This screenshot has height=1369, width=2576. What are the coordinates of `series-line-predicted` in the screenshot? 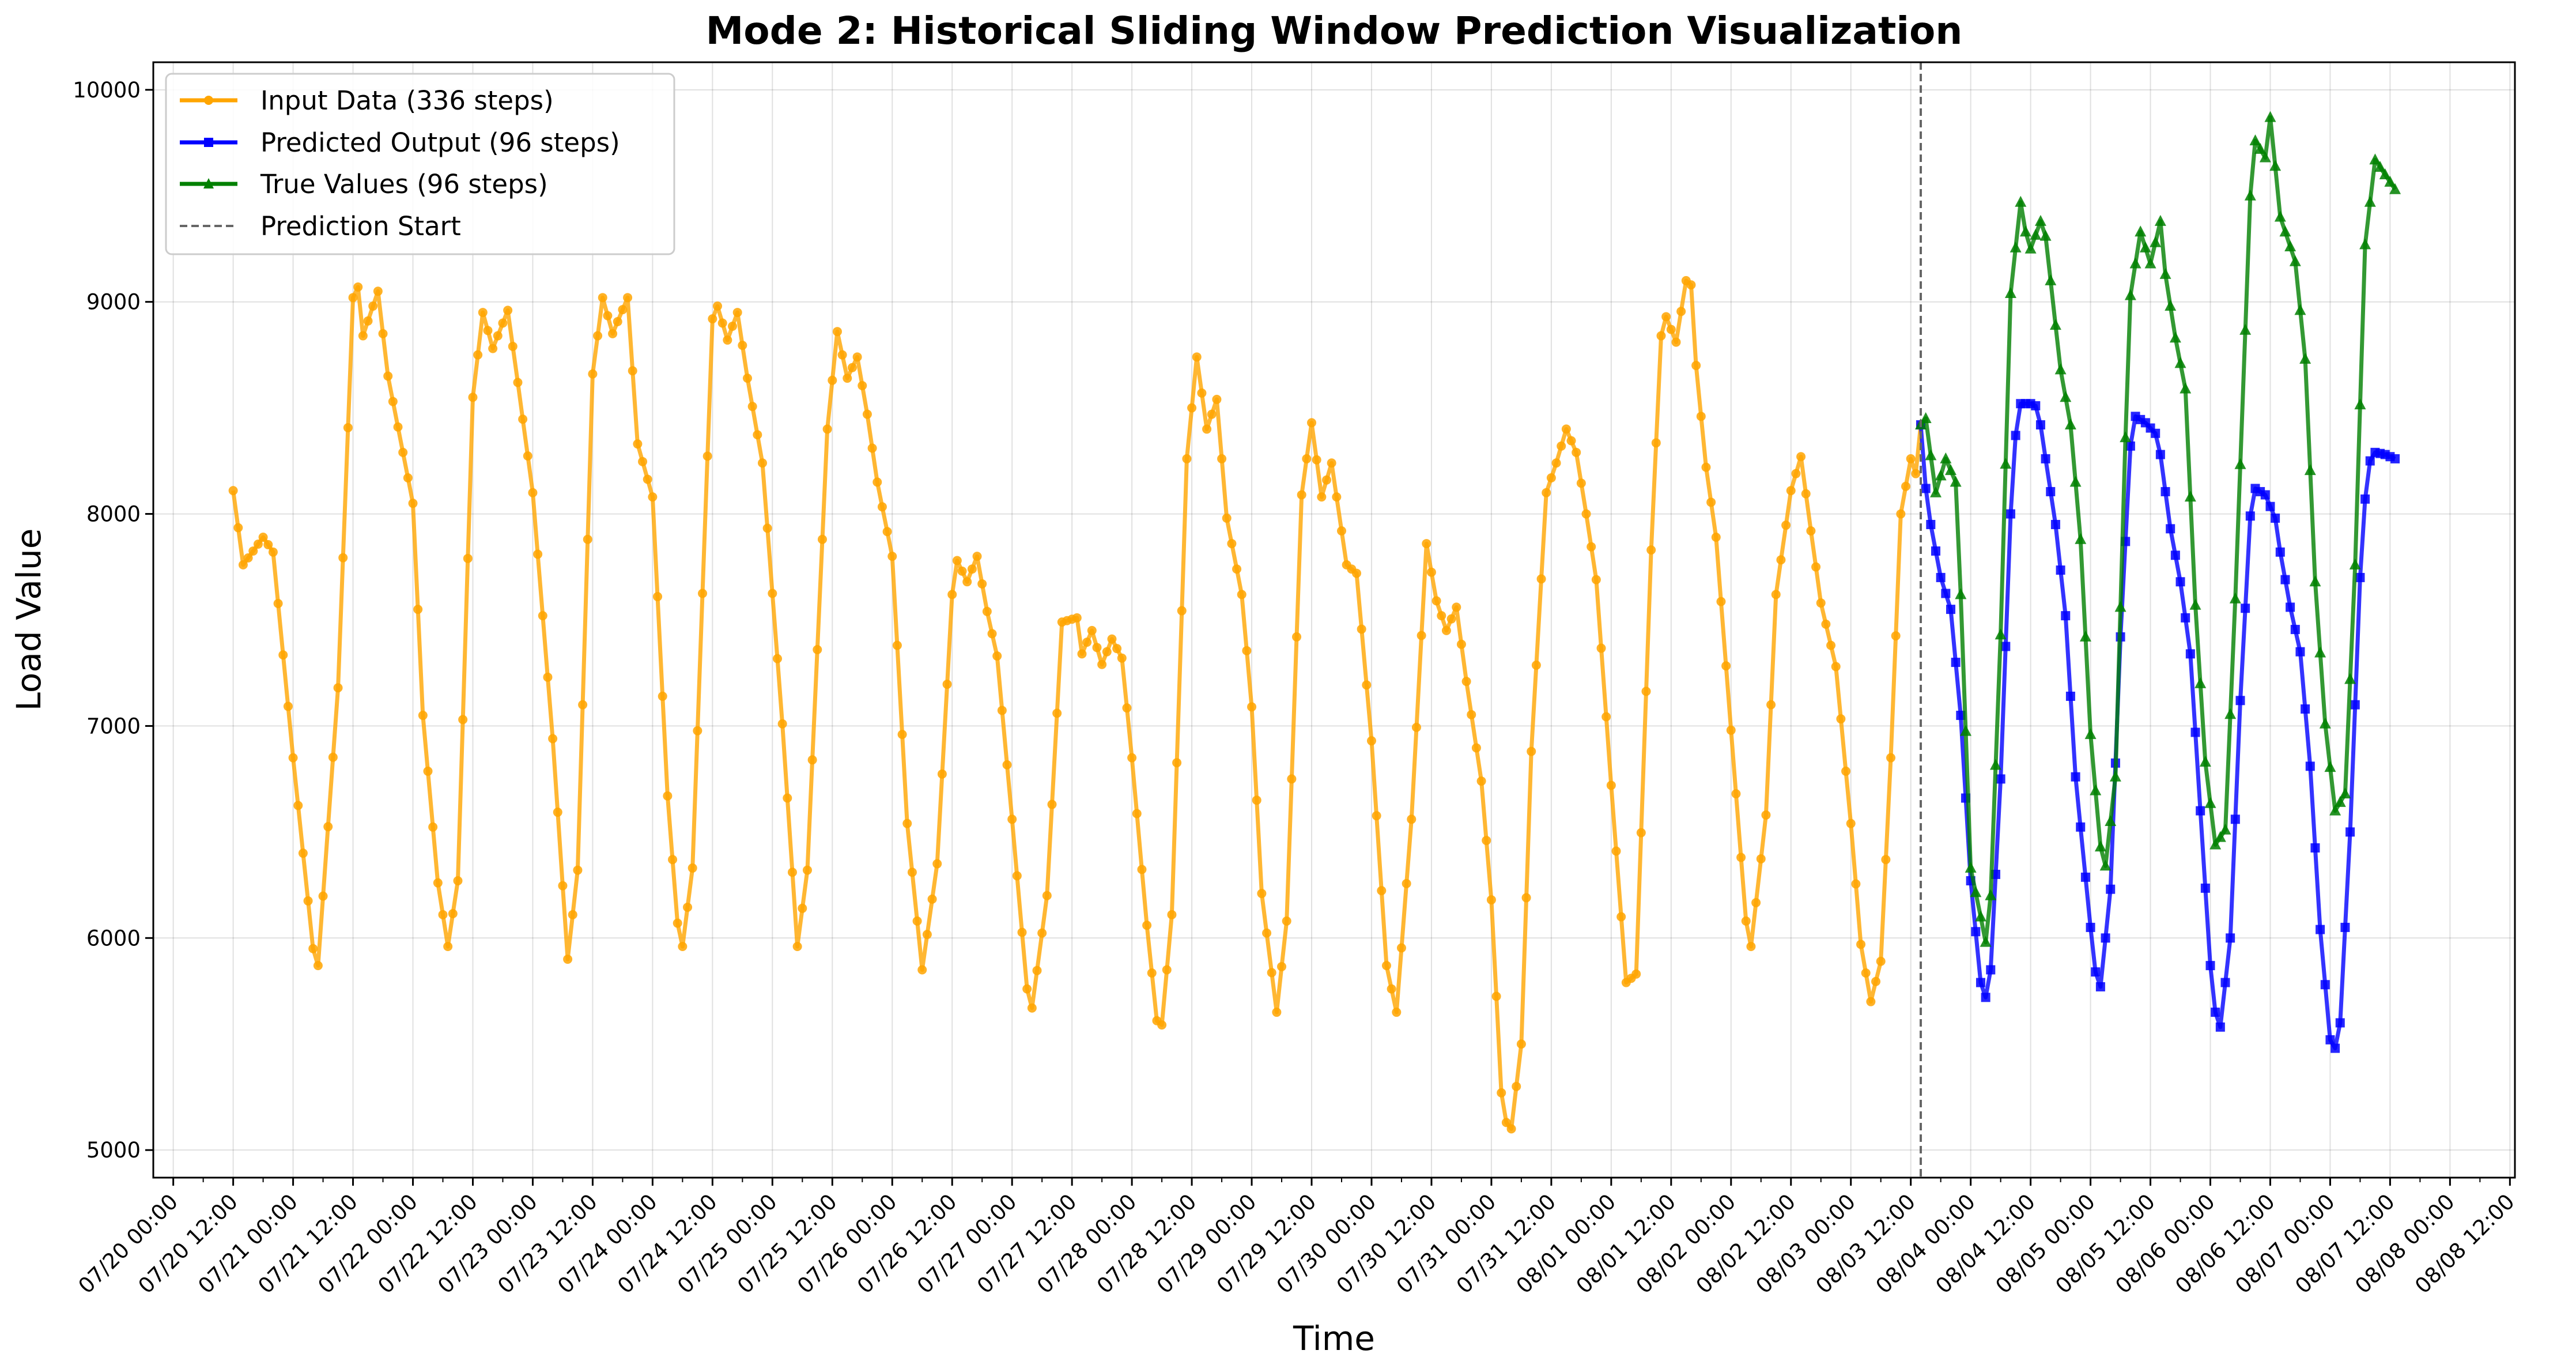 It's located at (2157, 726).